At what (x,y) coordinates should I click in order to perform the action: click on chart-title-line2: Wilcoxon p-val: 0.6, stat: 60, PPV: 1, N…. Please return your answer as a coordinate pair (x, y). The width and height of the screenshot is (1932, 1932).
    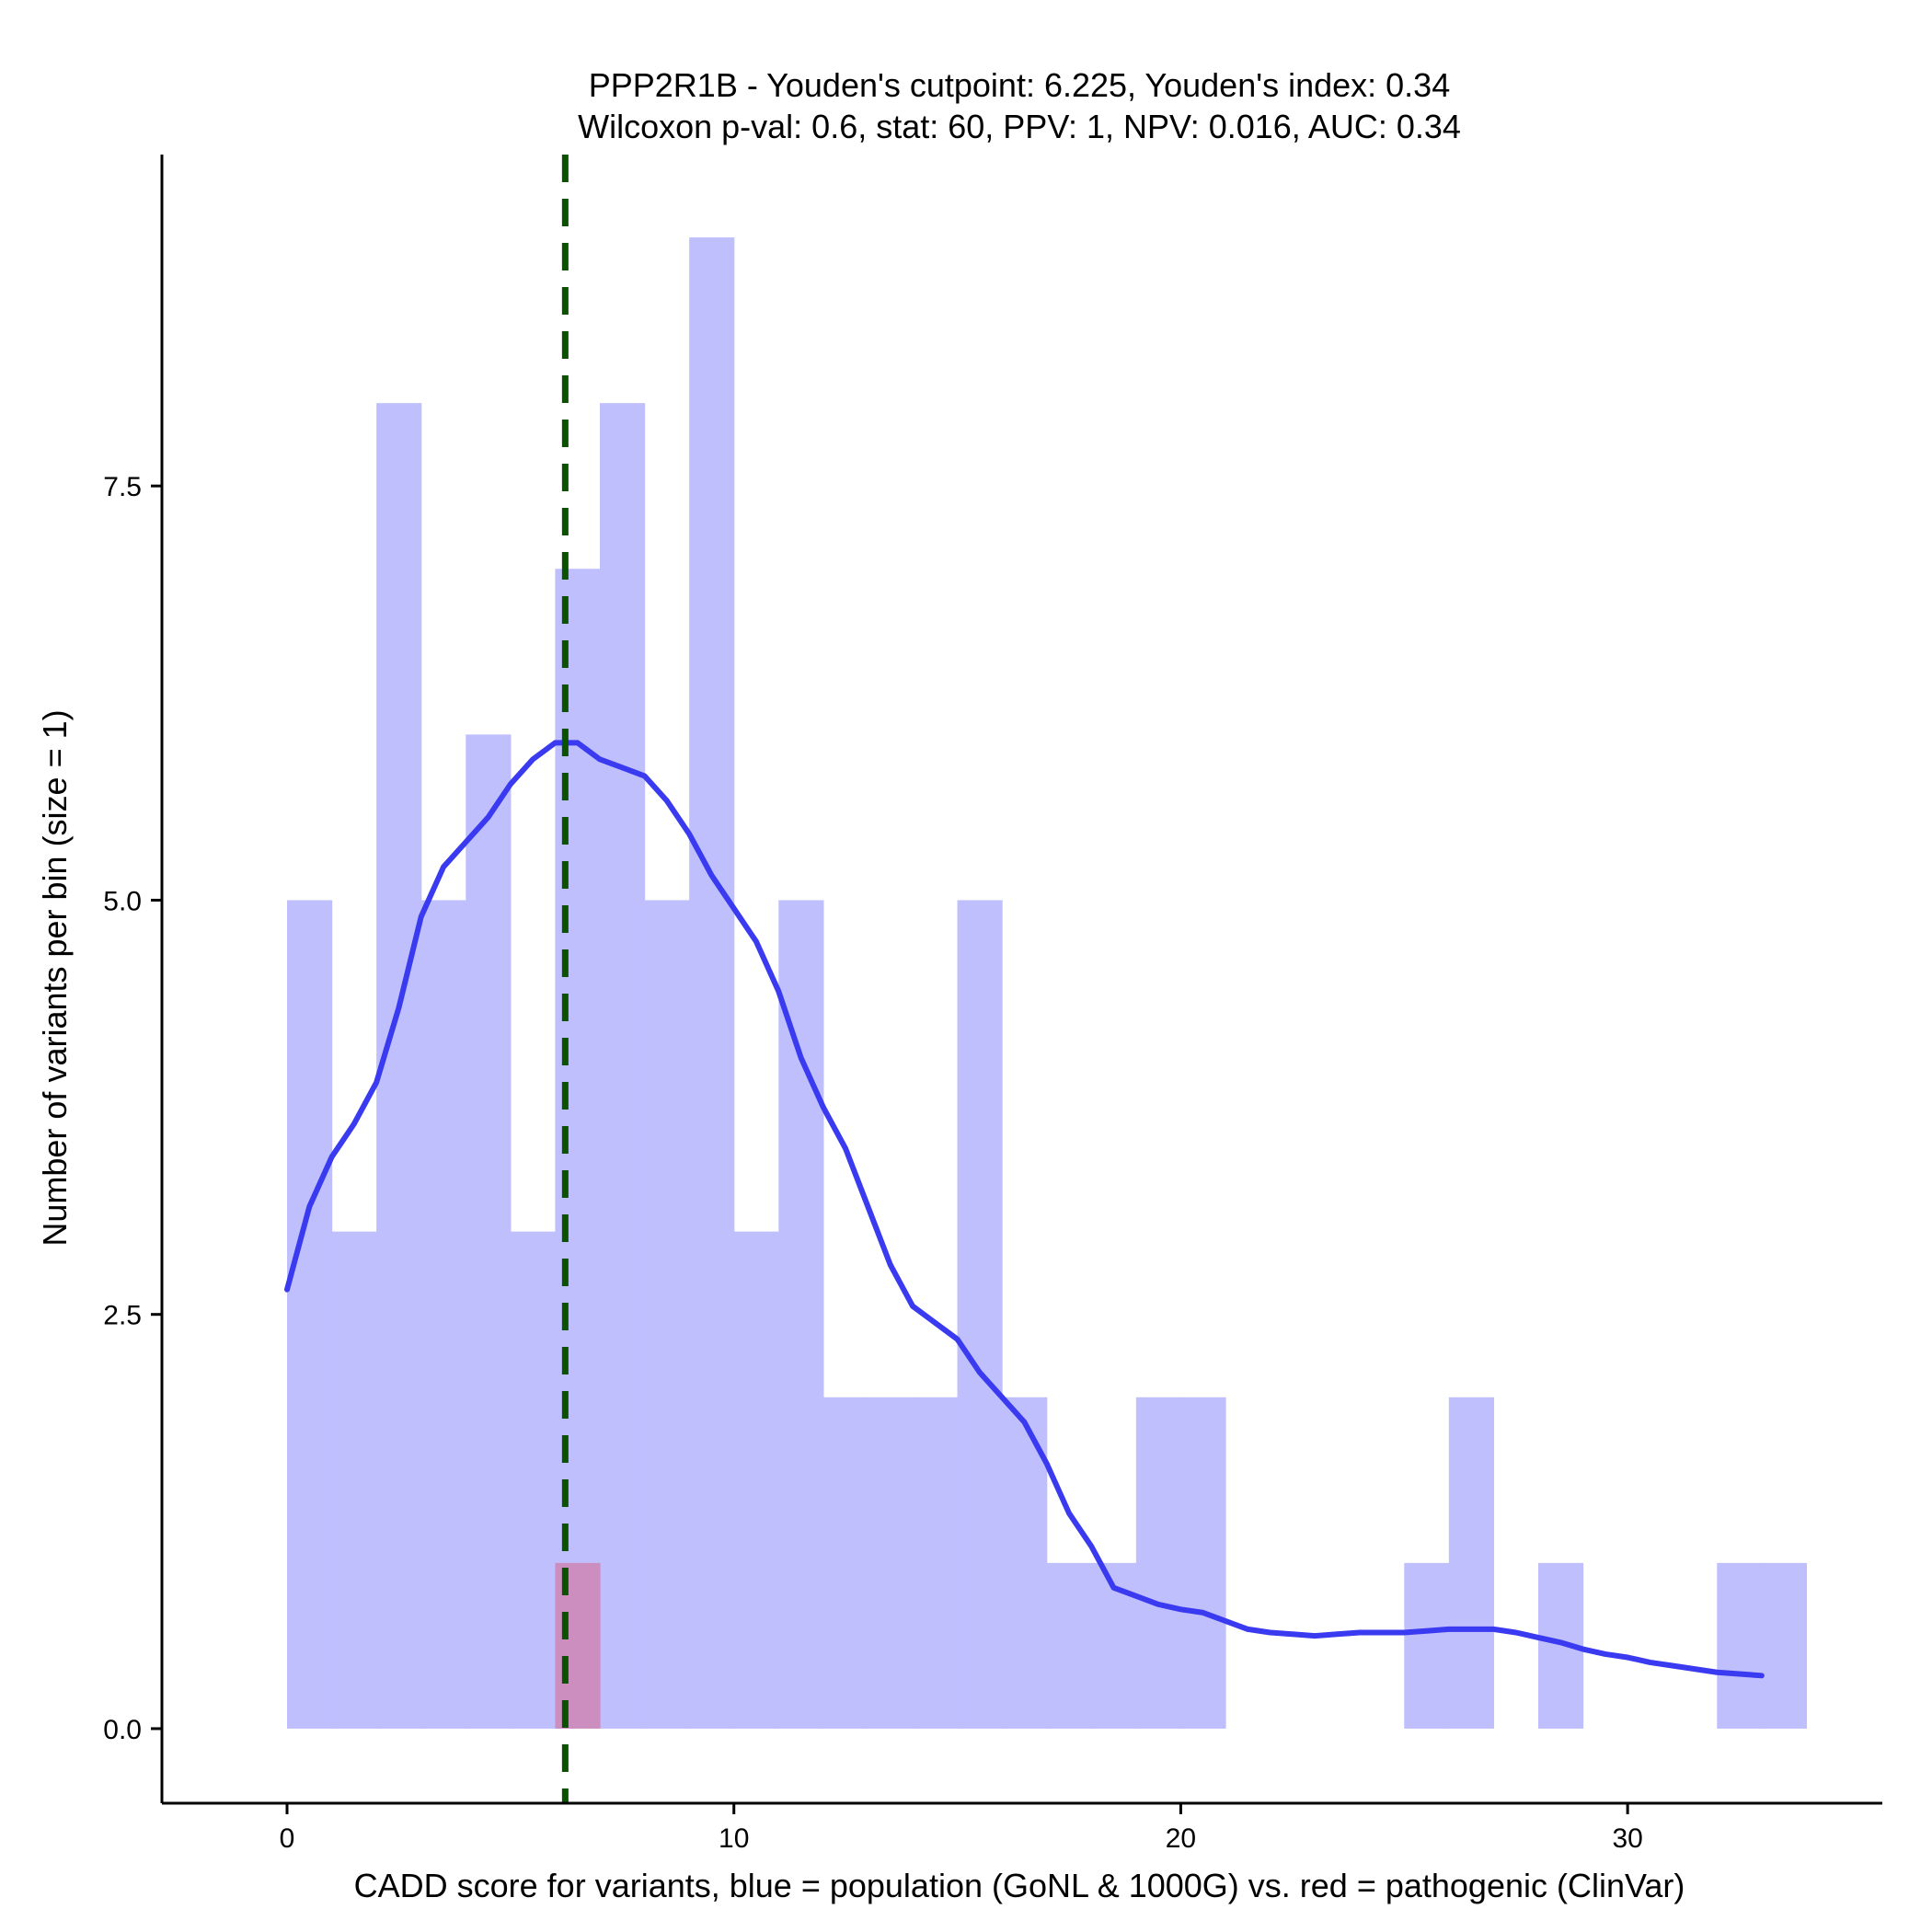
    Looking at the image, I should click on (1020, 126).